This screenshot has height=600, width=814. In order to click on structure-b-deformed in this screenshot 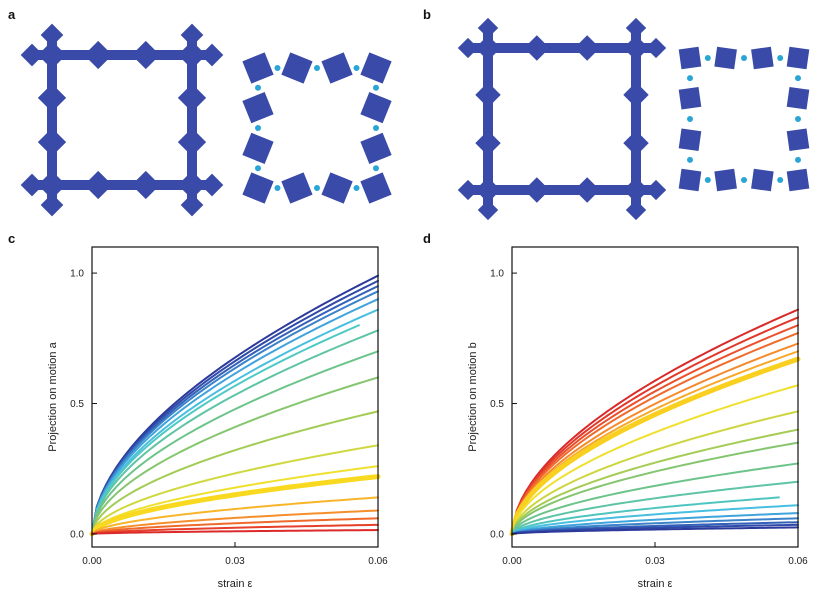, I will do `click(744, 119)`.